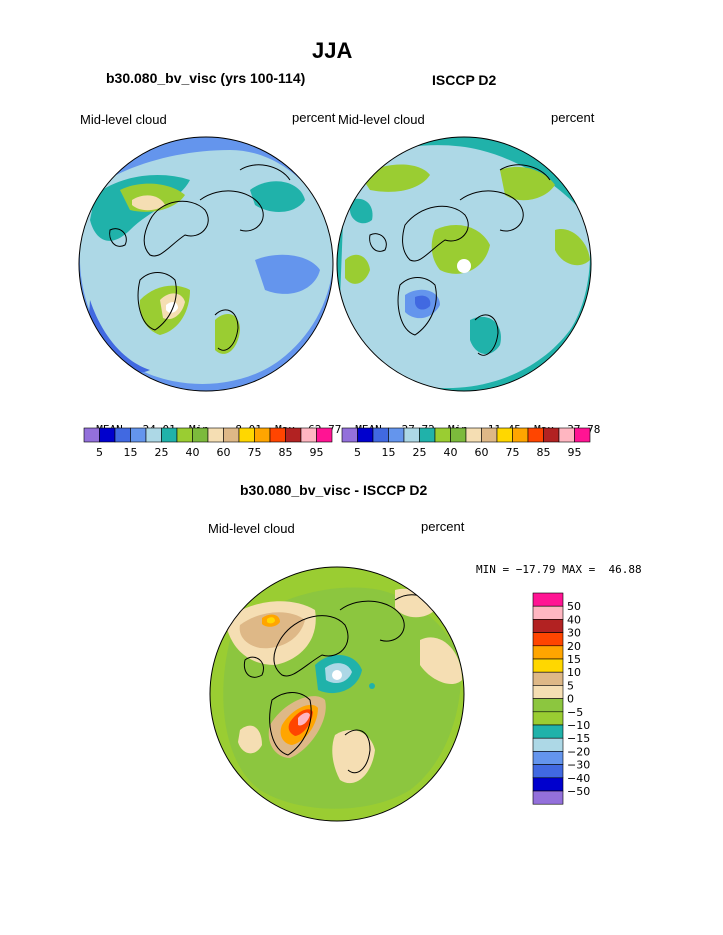 Image resolution: width=723 pixels, height=935 pixels. I want to click on right-map, so click(464, 264).